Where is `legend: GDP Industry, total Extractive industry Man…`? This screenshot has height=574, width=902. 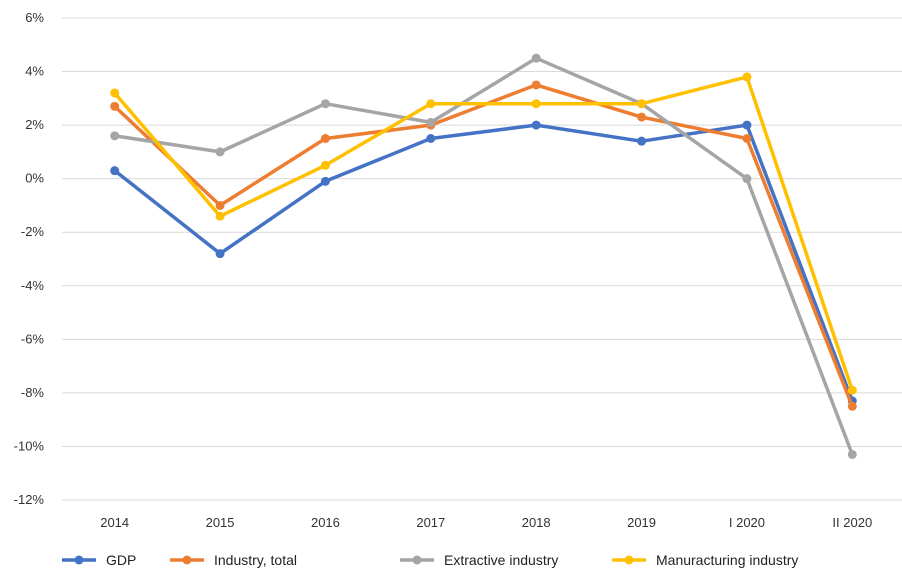 legend: GDP Industry, total Extractive industry Man… is located at coordinates (430, 560).